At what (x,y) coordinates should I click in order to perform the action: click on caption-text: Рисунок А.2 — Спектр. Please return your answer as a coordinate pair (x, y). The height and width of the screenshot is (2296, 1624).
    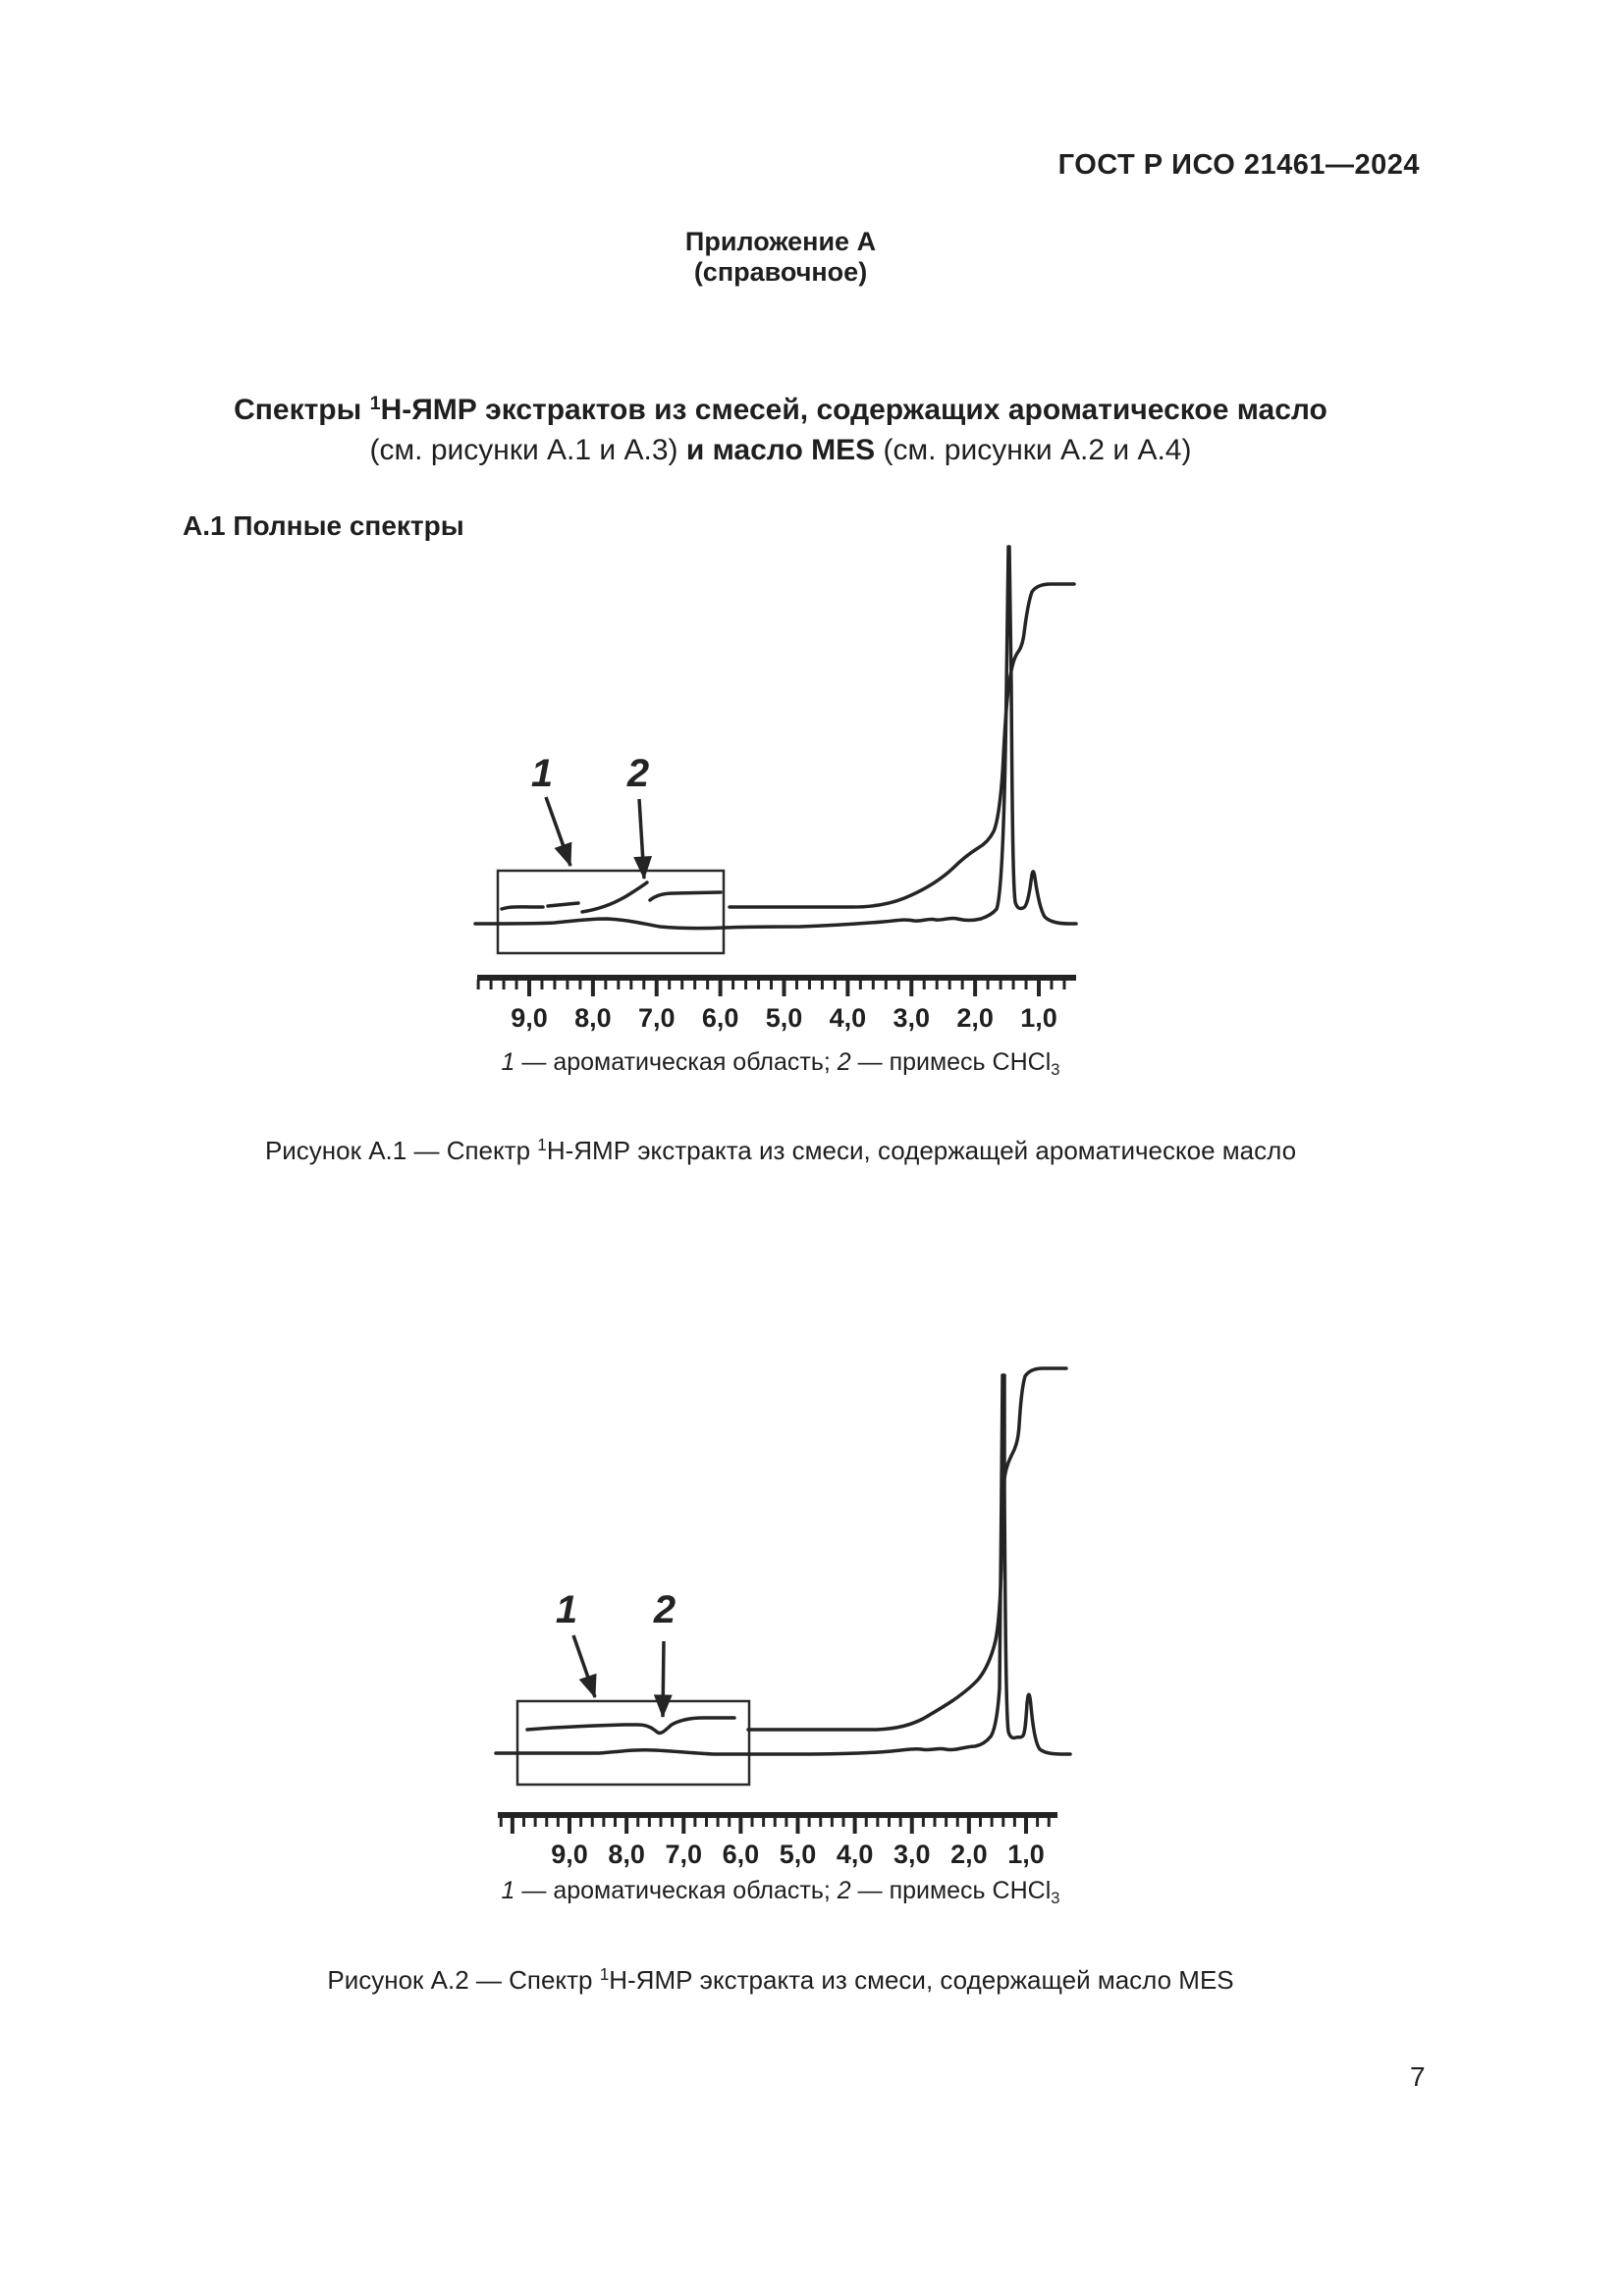
    Looking at the image, I should click on (463, 1980).